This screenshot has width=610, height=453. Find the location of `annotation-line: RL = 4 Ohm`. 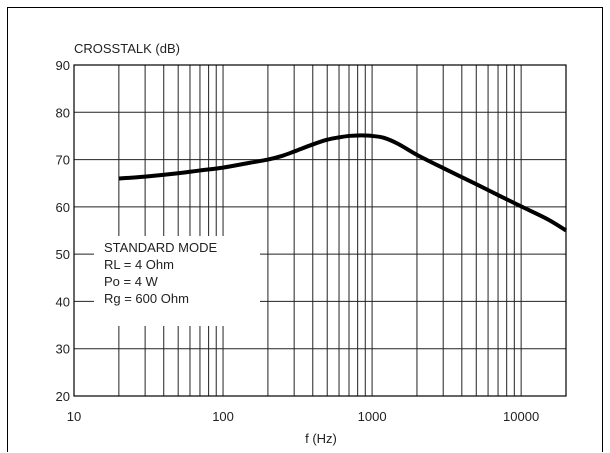

annotation-line: RL = 4 Ohm is located at coordinates (139, 264).